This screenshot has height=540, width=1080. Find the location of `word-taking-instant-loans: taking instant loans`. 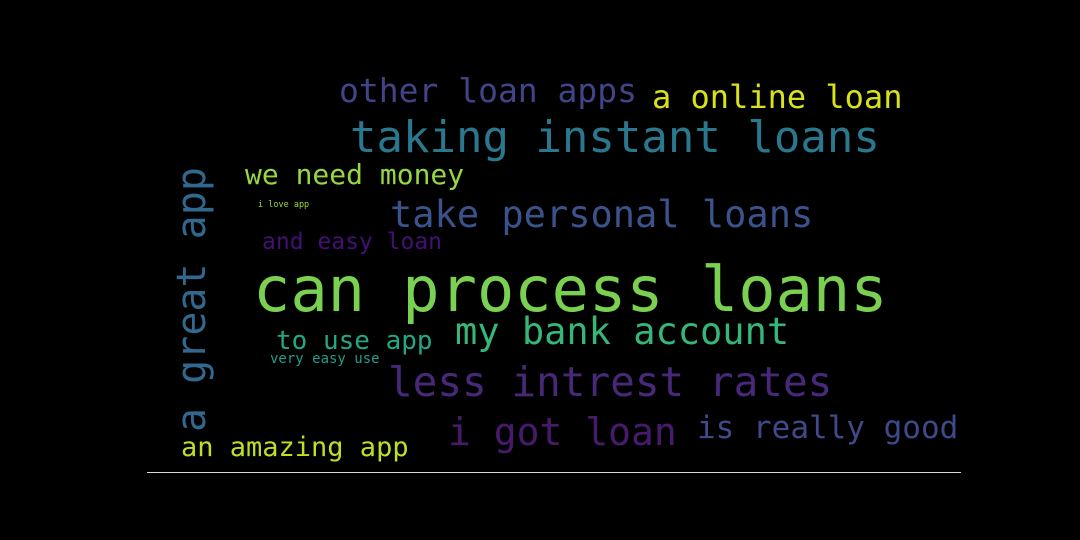

word-taking-instant-loans: taking instant loans is located at coordinates (615, 137).